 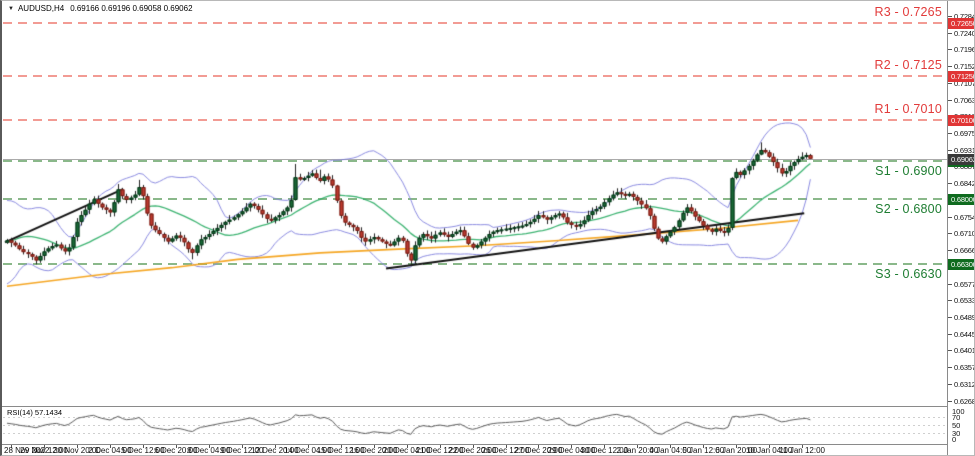 What do you see at coordinates (961, 200) in the screenshot?
I see `level-price-badge: 0.68000` at bounding box center [961, 200].